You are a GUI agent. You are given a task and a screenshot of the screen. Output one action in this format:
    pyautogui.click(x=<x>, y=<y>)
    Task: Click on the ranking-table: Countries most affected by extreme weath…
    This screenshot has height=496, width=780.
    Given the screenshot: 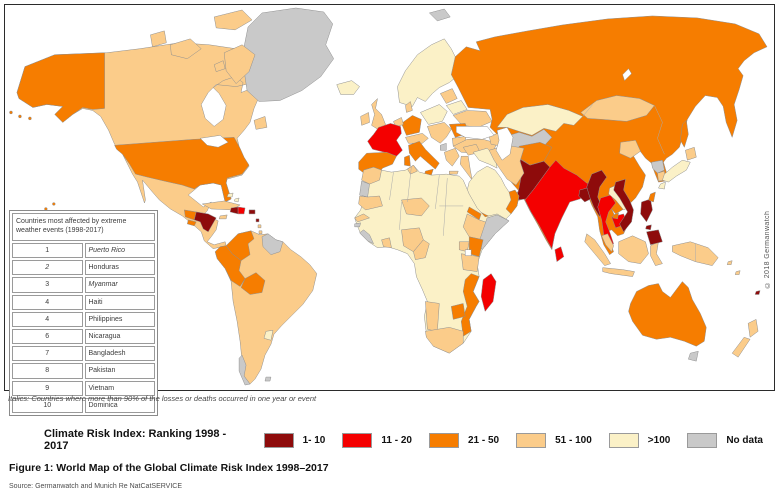 What is the action you would take?
    pyautogui.click(x=83, y=313)
    